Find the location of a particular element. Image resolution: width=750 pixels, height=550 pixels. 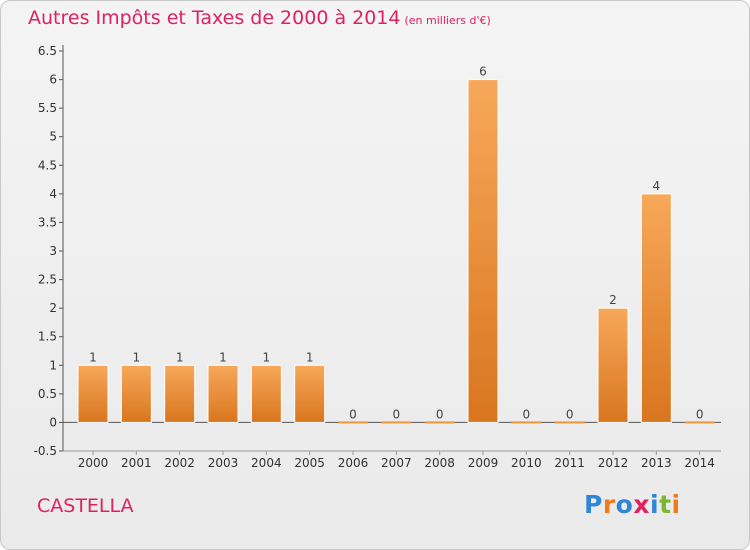

proxiti-logo: Proxiti is located at coordinates (632, 504).